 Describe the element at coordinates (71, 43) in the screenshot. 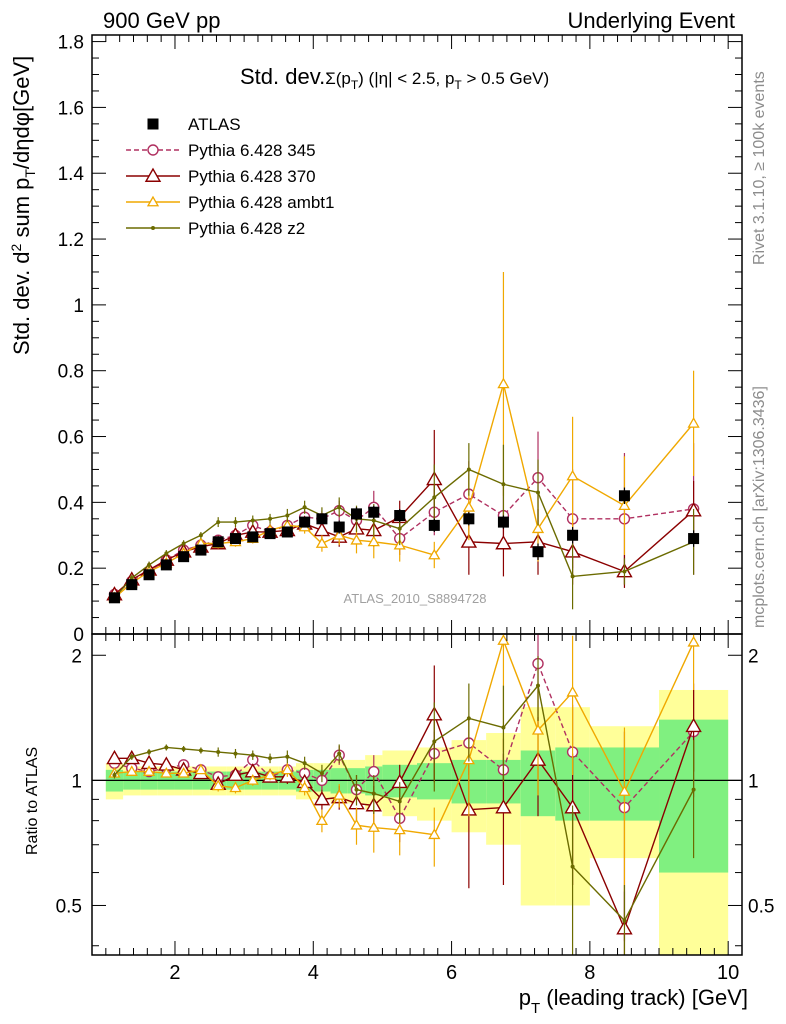

I see `upper-y-tick-label: 1.8` at that location.